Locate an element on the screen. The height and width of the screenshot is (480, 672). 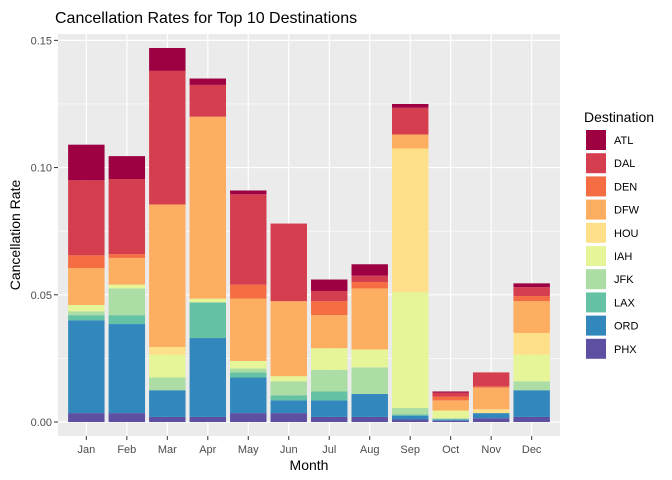
bar-segment-atl-sep is located at coordinates (410, 105).